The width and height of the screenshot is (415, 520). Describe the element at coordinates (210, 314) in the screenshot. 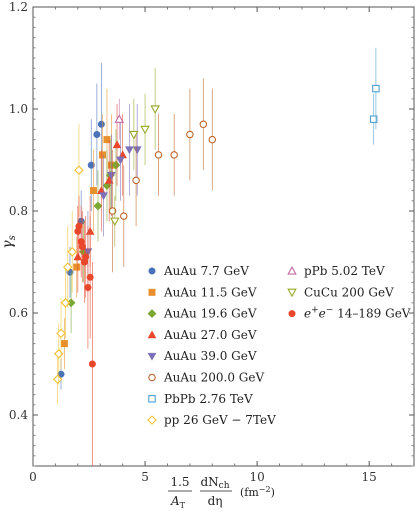

I see `legend-label: AuAu 19.6 GeV` at that location.